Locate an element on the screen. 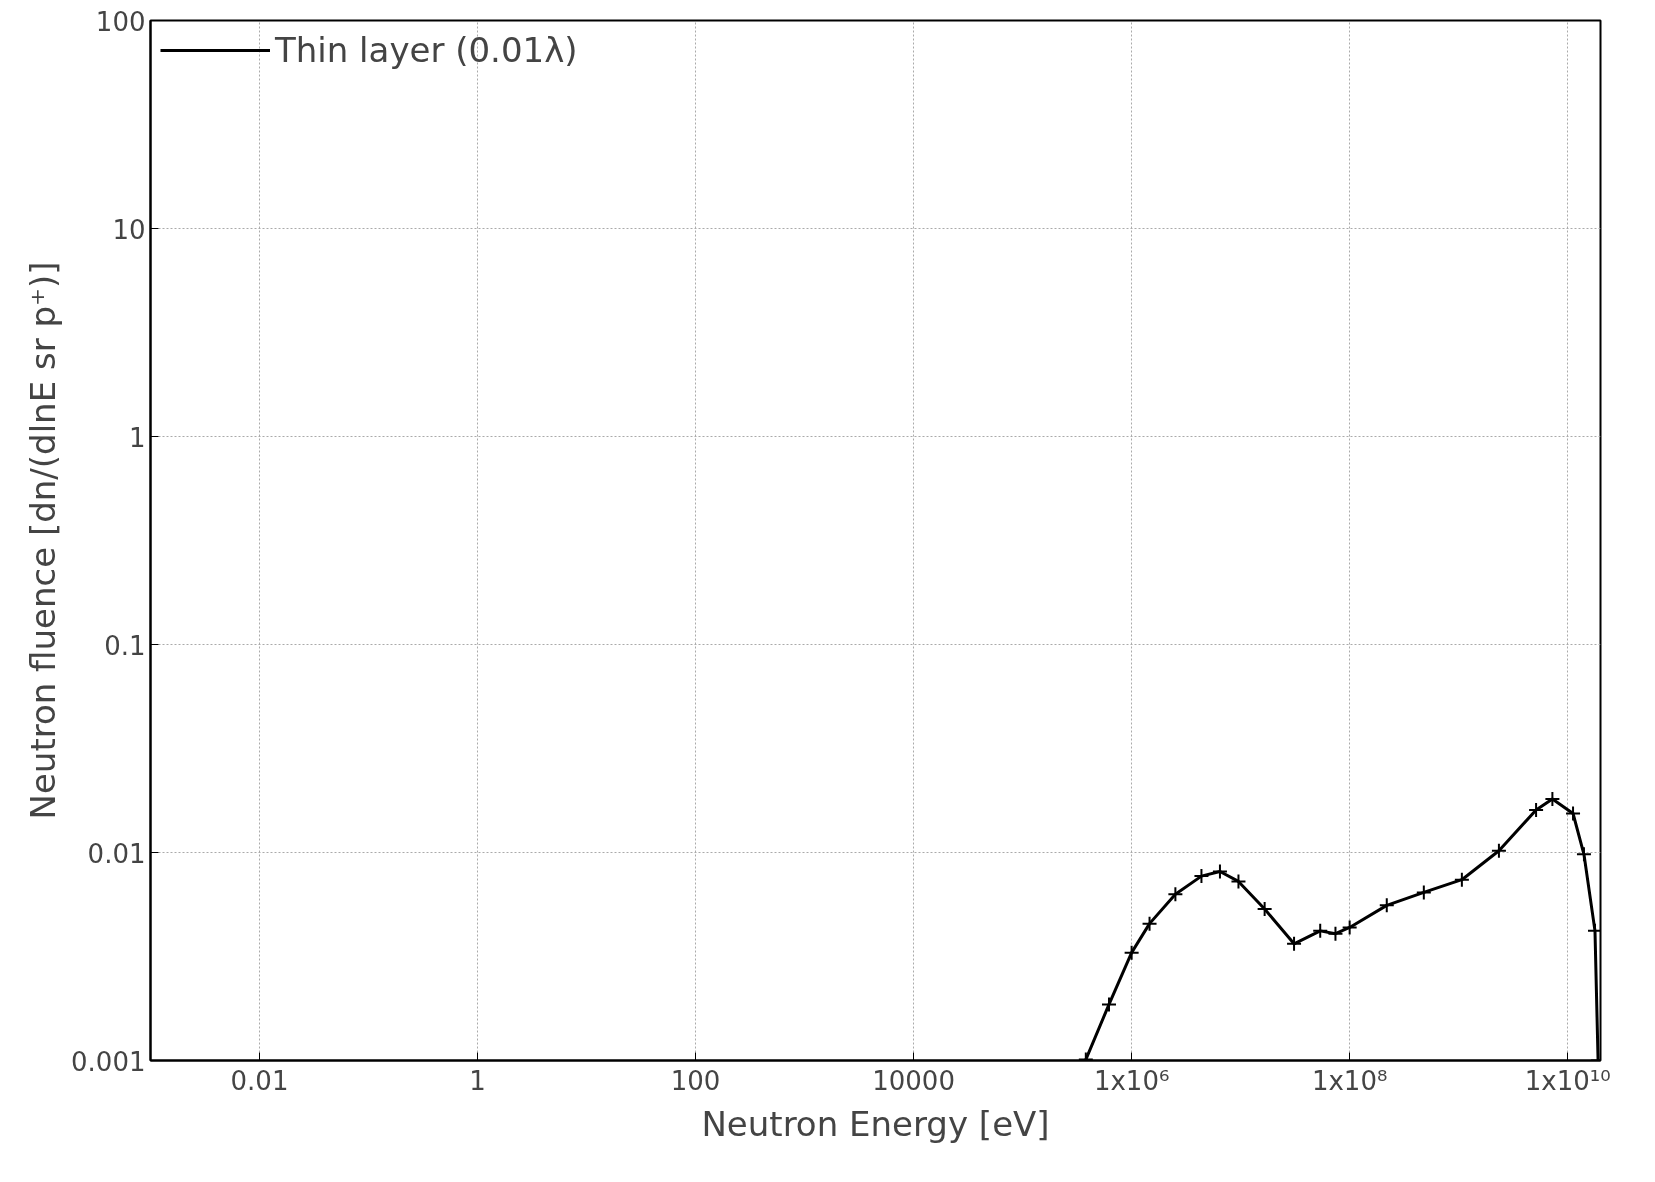 The image size is (1655, 1182). y-axis-title: Neutron fluence [dn/(dlnE sr p⁺)] is located at coordinates (43, 540).